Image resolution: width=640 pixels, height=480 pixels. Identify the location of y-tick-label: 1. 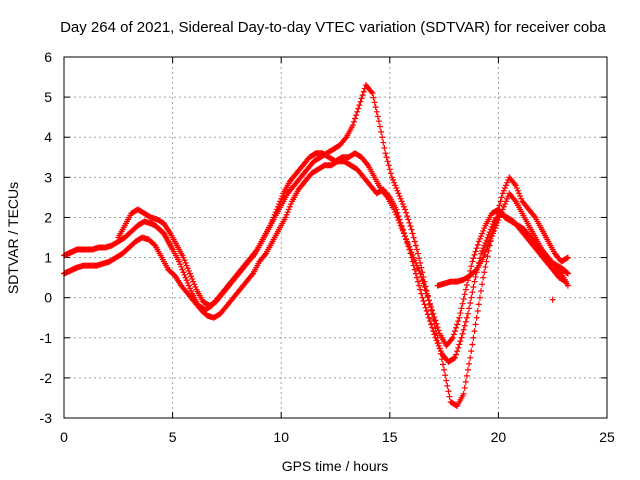
(48, 258).